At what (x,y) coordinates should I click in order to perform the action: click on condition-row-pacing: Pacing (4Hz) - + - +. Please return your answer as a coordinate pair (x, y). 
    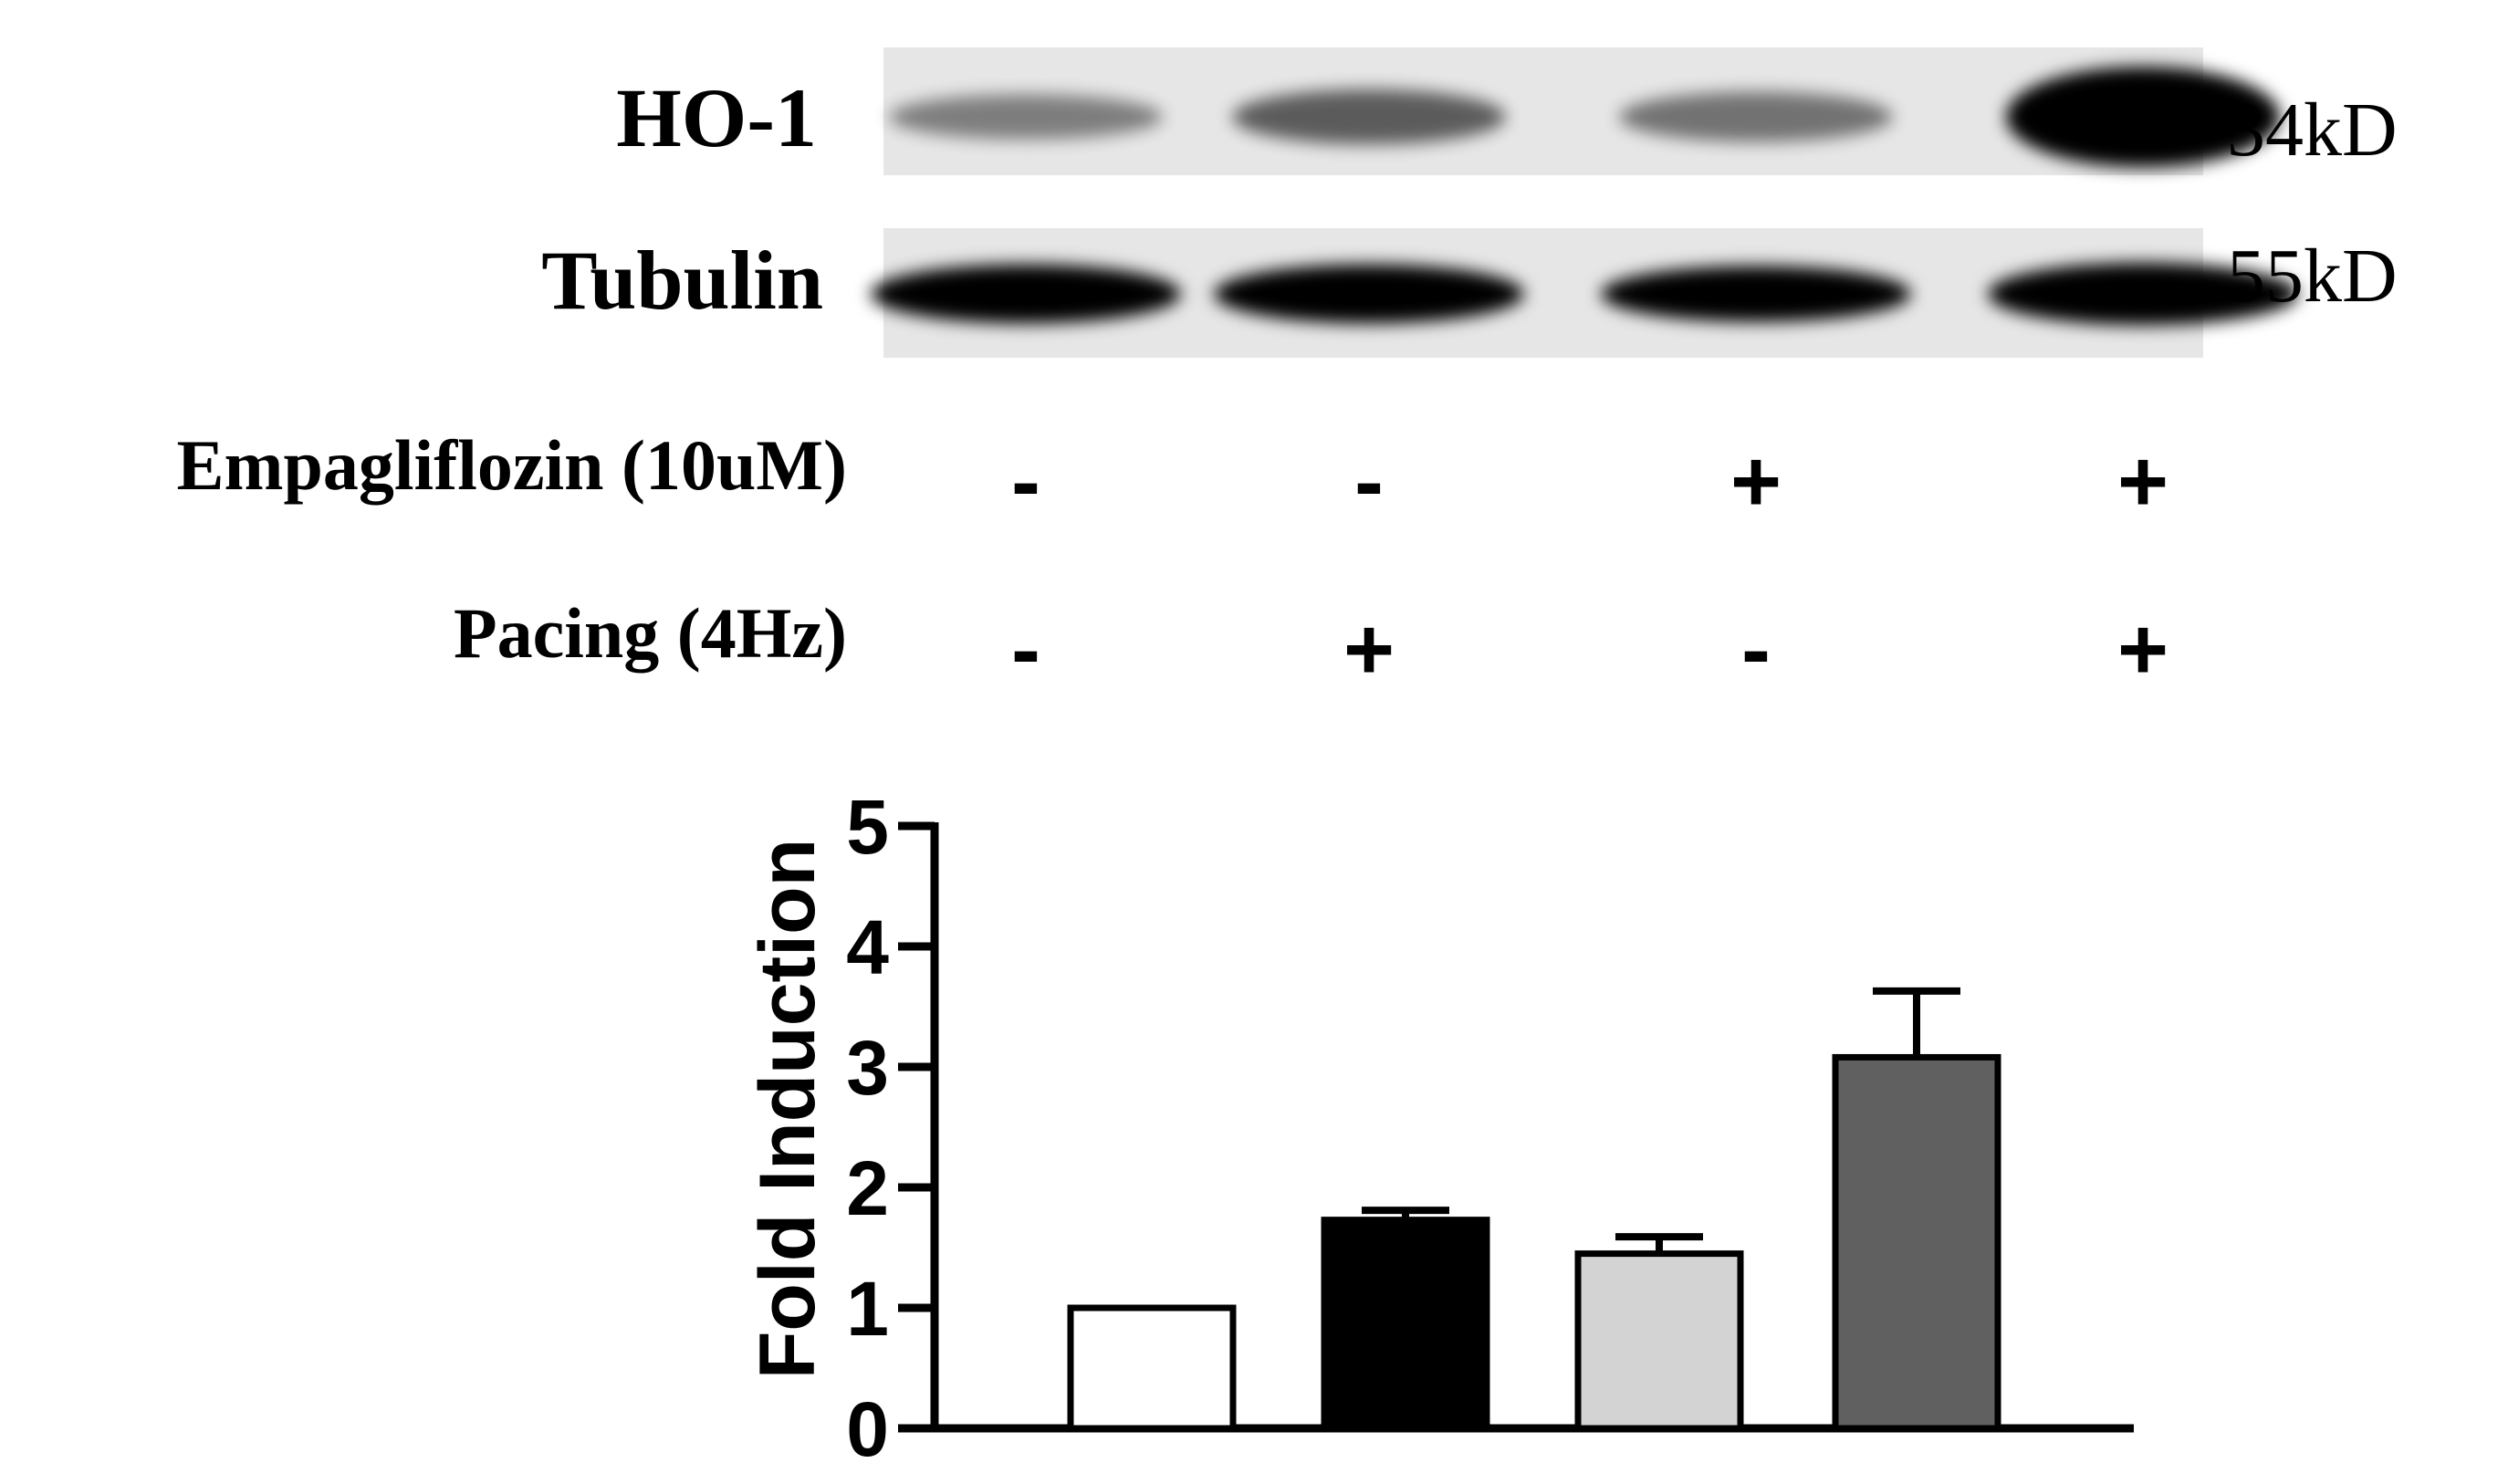
    Looking at the image, I should click on (1311, 645).